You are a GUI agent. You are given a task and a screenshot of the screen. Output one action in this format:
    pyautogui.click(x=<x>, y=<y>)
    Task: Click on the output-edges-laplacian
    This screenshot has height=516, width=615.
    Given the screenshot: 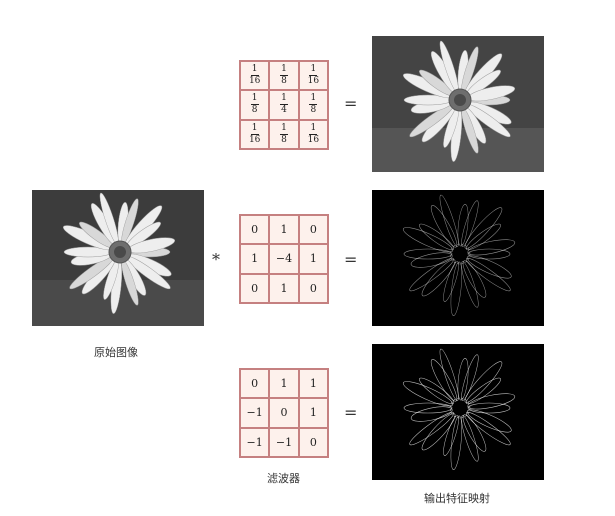 What is the action you would take?
    pyautogui.click(x=458, y=258)
    